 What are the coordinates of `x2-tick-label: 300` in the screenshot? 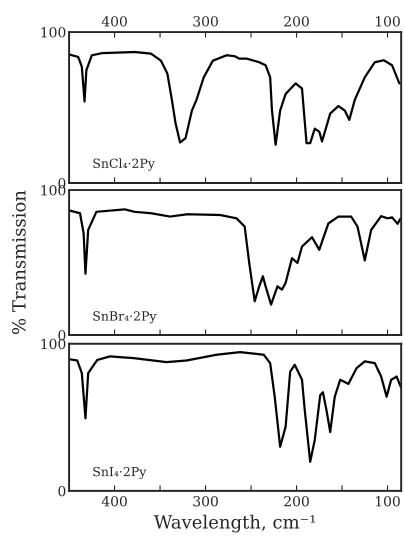 It's located at (205, 21).